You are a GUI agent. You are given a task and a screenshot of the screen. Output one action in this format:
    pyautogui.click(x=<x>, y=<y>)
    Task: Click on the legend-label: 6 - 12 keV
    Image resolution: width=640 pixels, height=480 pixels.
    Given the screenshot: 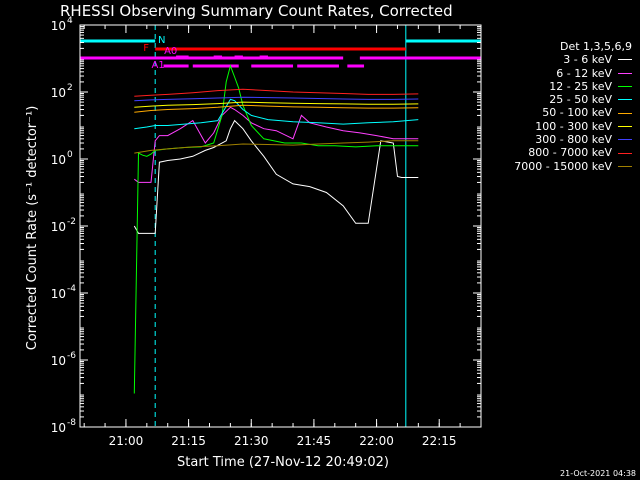 What is the action you would take?
    pyautogui.click(x=584, y=73)
    